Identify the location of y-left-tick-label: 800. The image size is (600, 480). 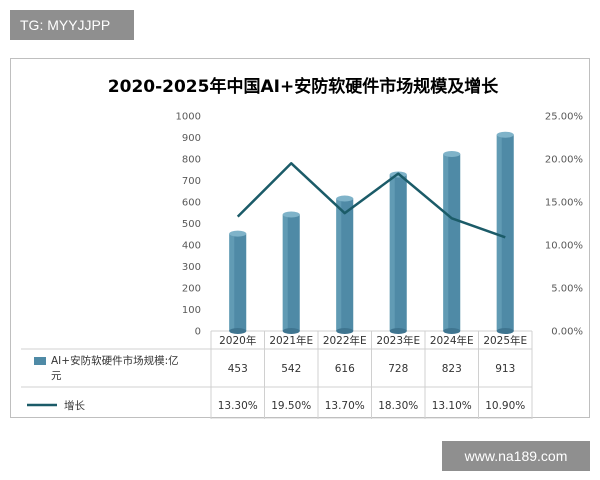
(191, 160).